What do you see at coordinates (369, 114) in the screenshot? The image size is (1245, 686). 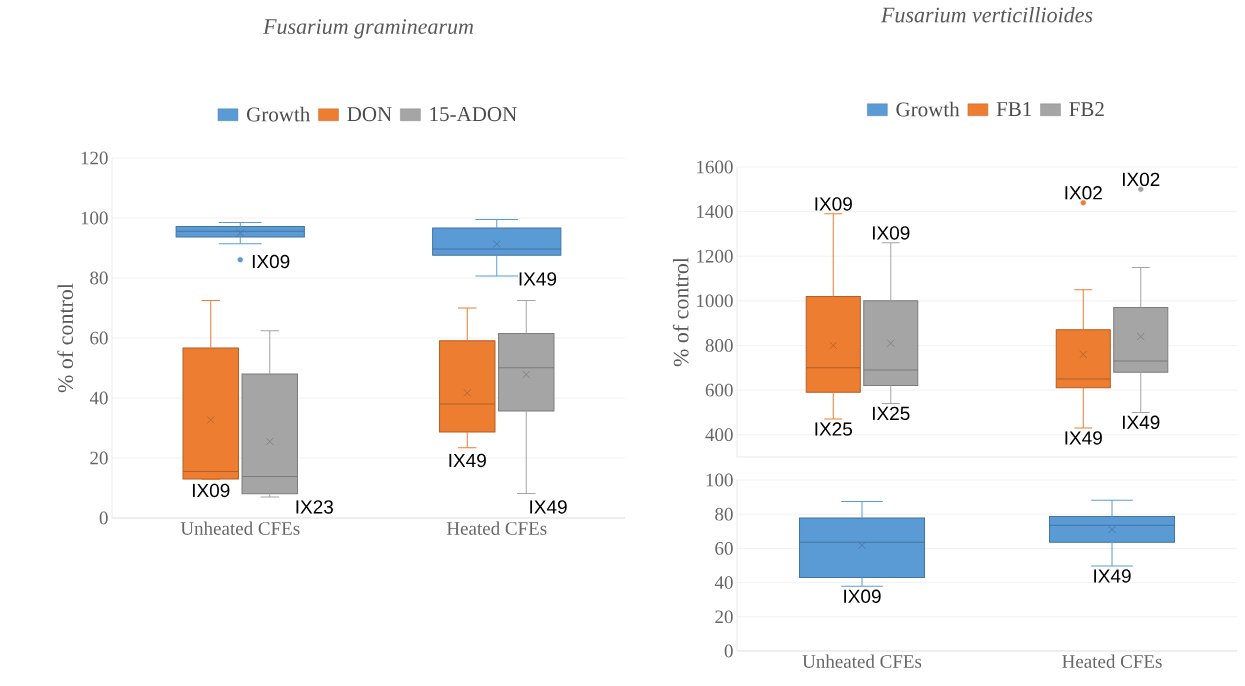 I see `legend-label: DON` at bounding box center [369, 114].